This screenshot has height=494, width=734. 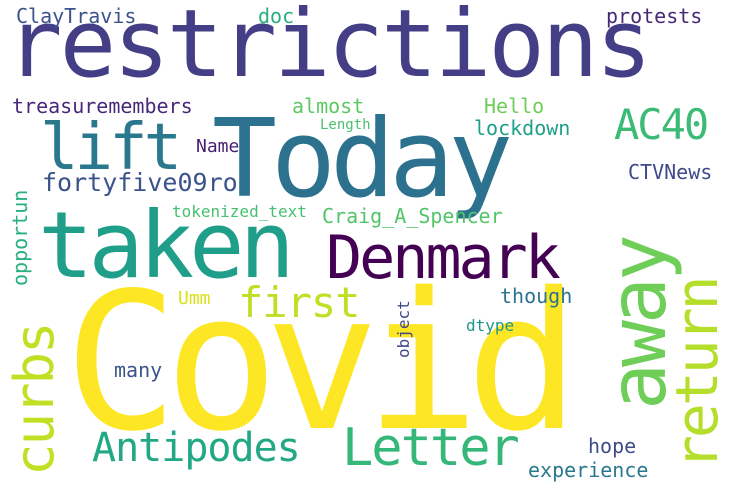 I want to click on word-dtype: dtype, so click(x=490, y=325).